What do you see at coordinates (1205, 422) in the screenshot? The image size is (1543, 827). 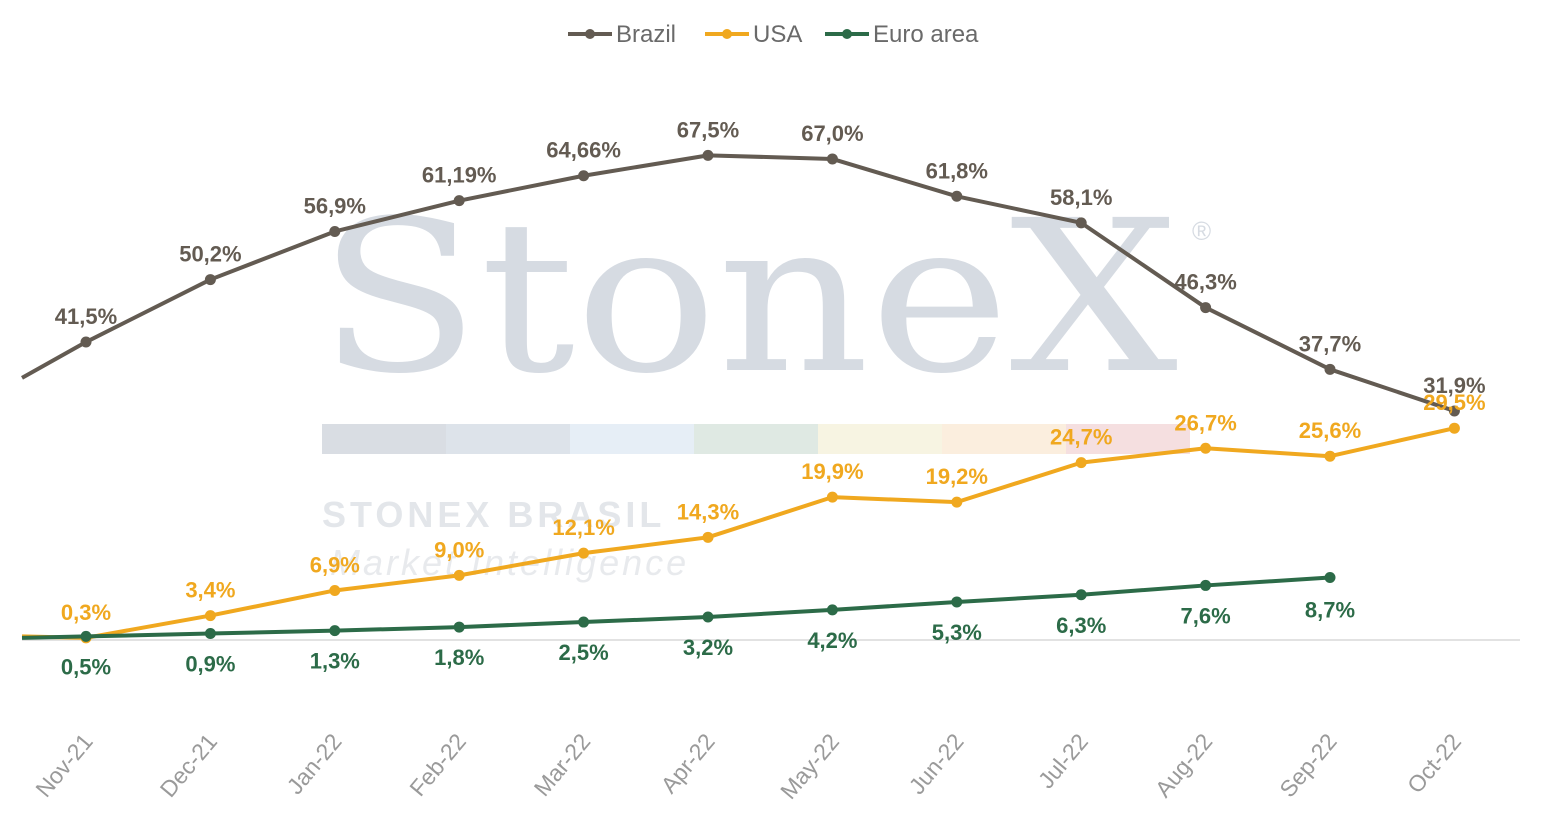 I see `data-label: 26,7%` at bounding box center [1205, 422].